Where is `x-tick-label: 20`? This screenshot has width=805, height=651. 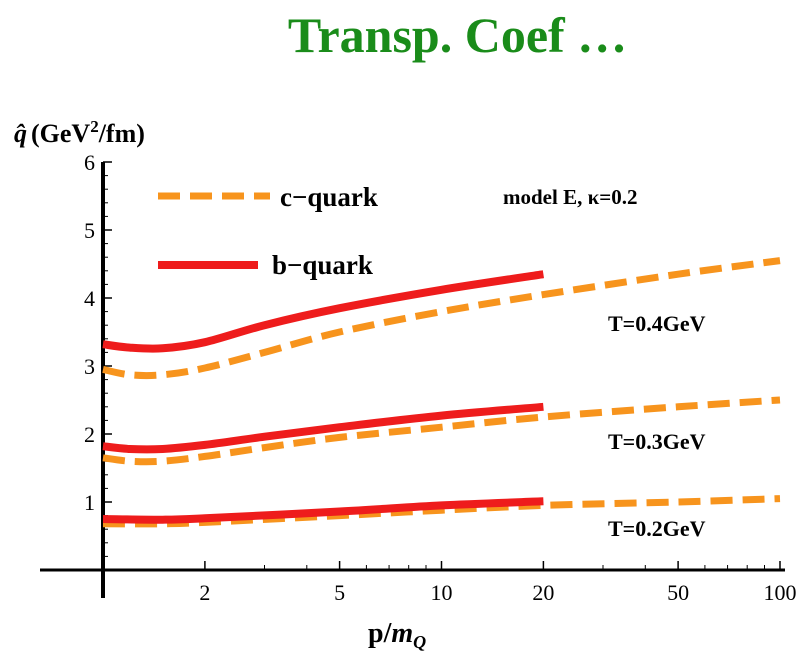 x-tick-label: 20 is located at coordinates (543, 592).